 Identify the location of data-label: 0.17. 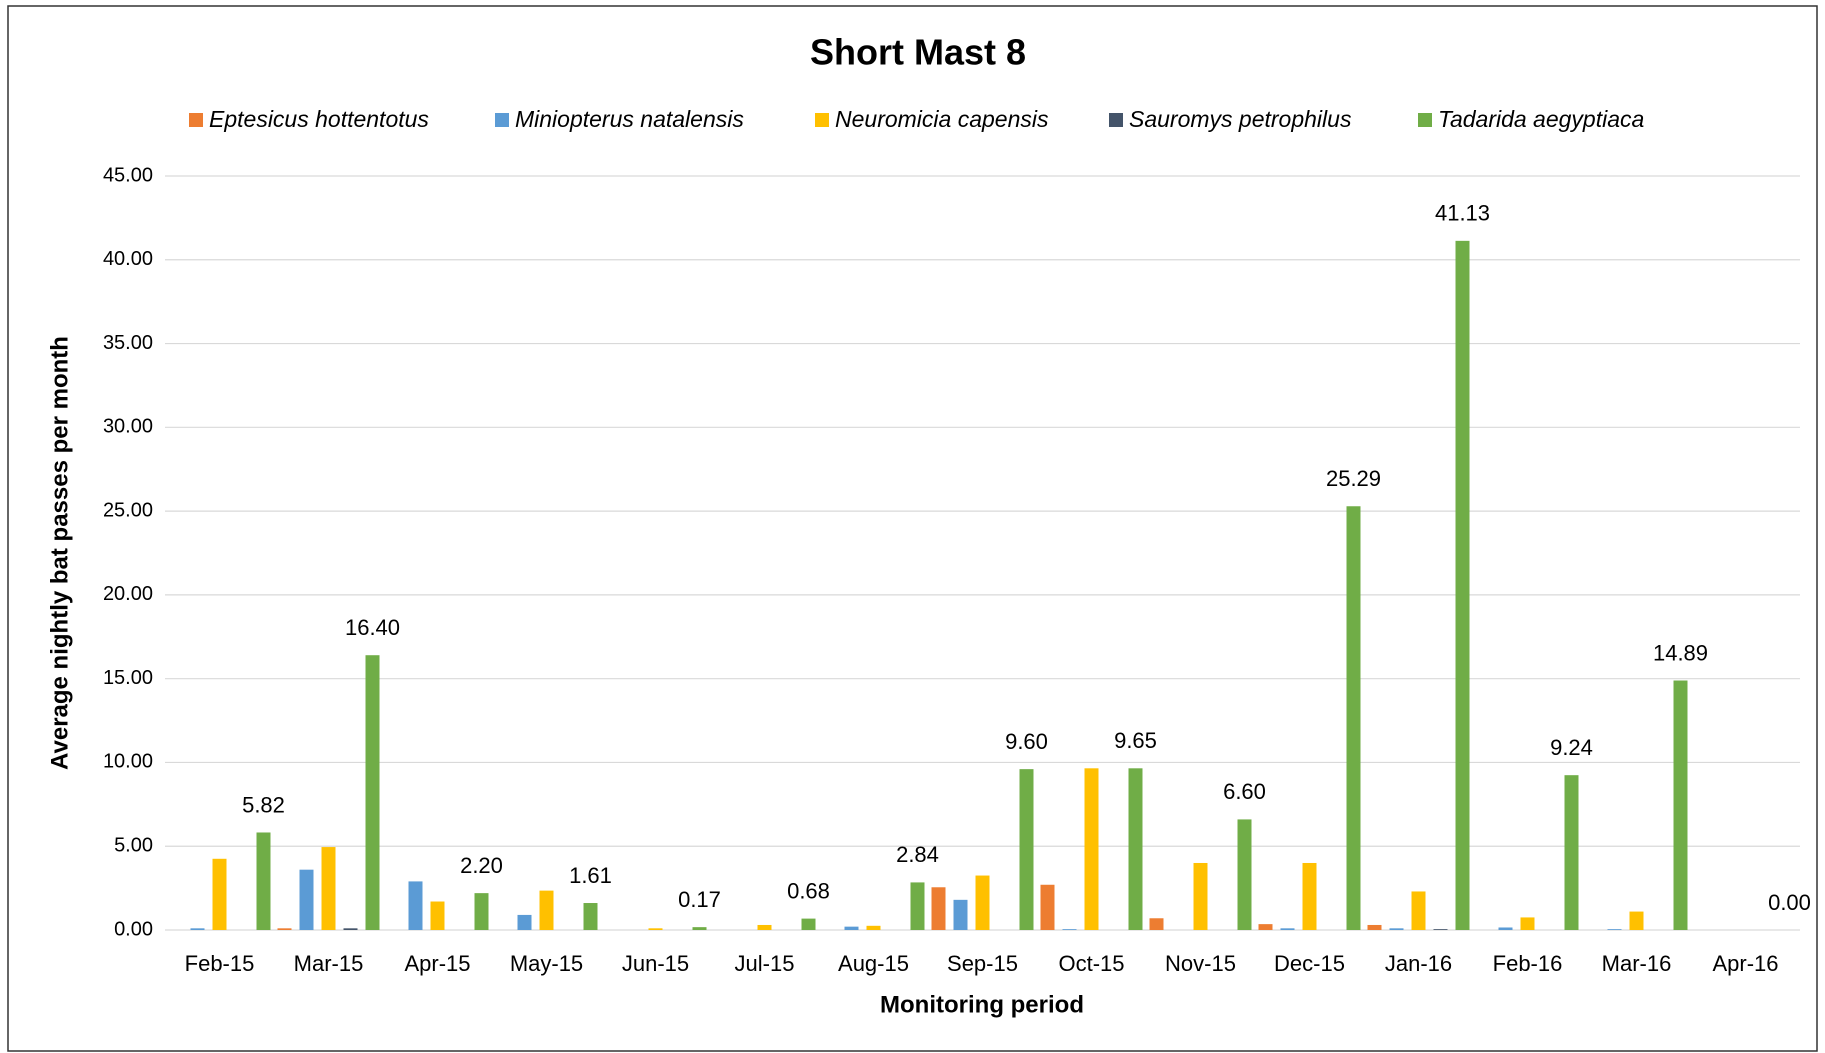
(699, 899).